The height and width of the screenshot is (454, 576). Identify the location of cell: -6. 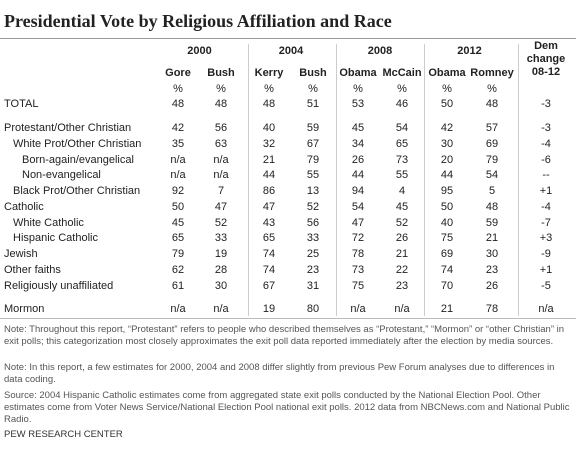
(546, 160).